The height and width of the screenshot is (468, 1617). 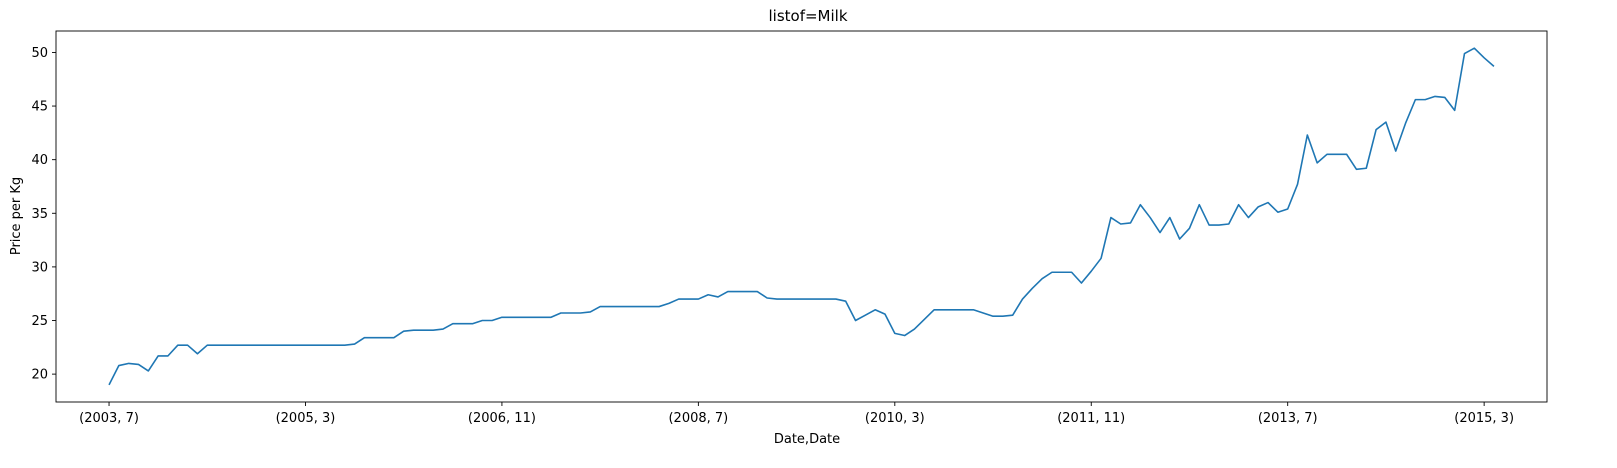 I want to click on y-tick-label: 25, so click(x=39, y=321).